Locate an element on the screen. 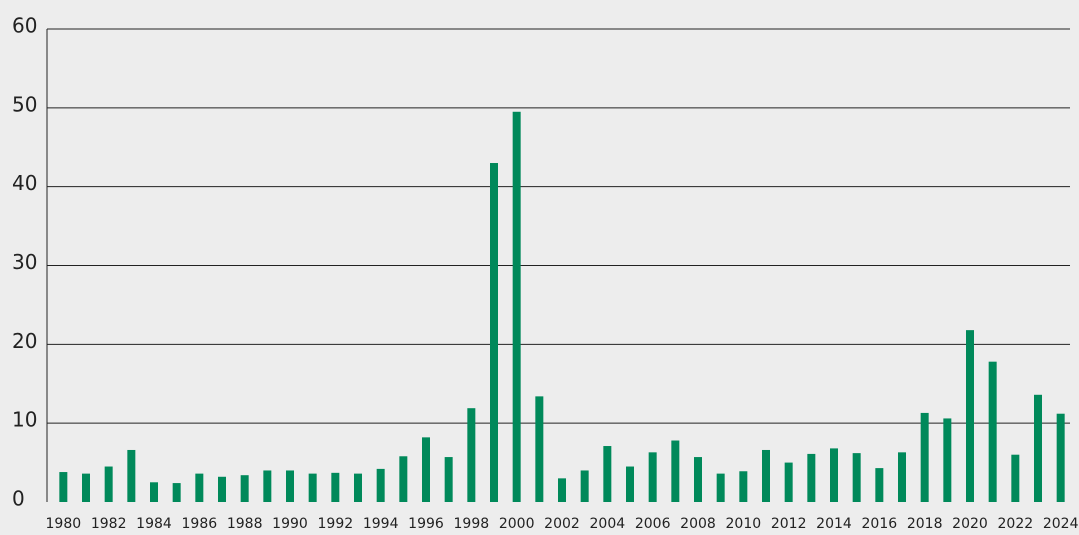  x-tick-label: 1990 is located at coordinates (290, 524).